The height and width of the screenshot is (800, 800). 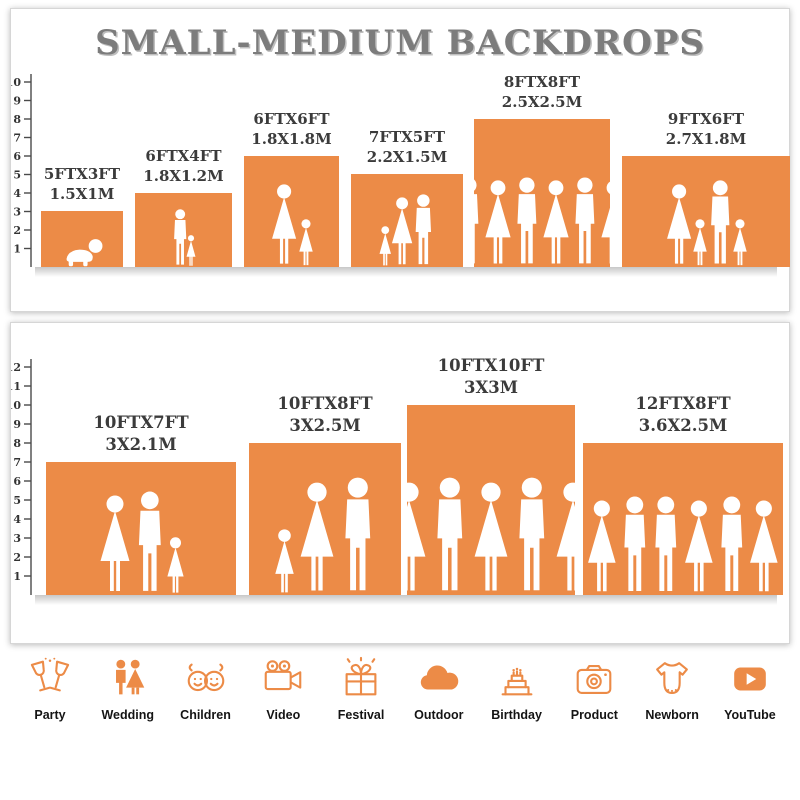 I want to click on size-ft-label: 6FTX6FT, so click(x=291, y=119).